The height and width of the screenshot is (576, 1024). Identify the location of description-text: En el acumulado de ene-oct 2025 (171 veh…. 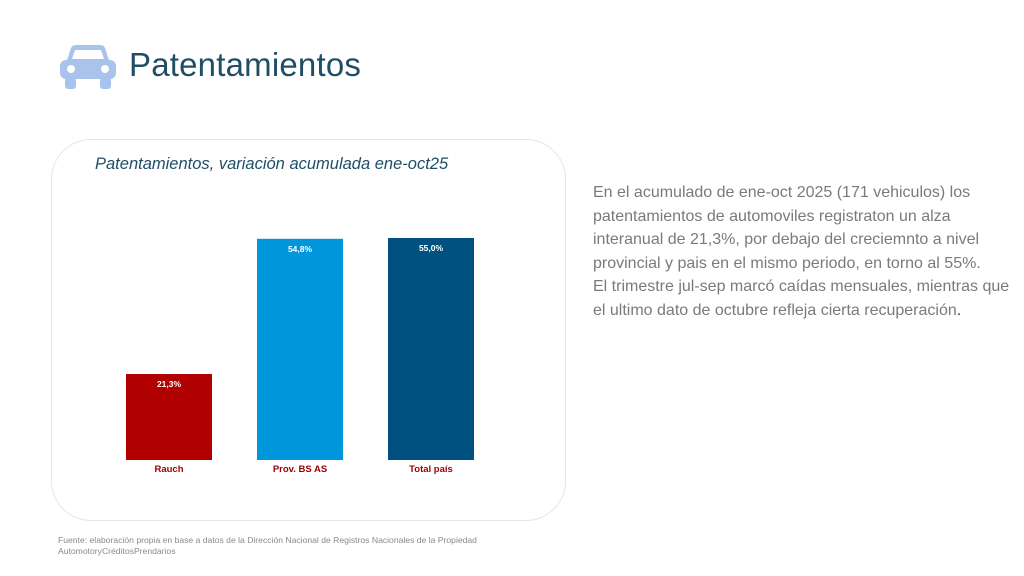
(803, 251).